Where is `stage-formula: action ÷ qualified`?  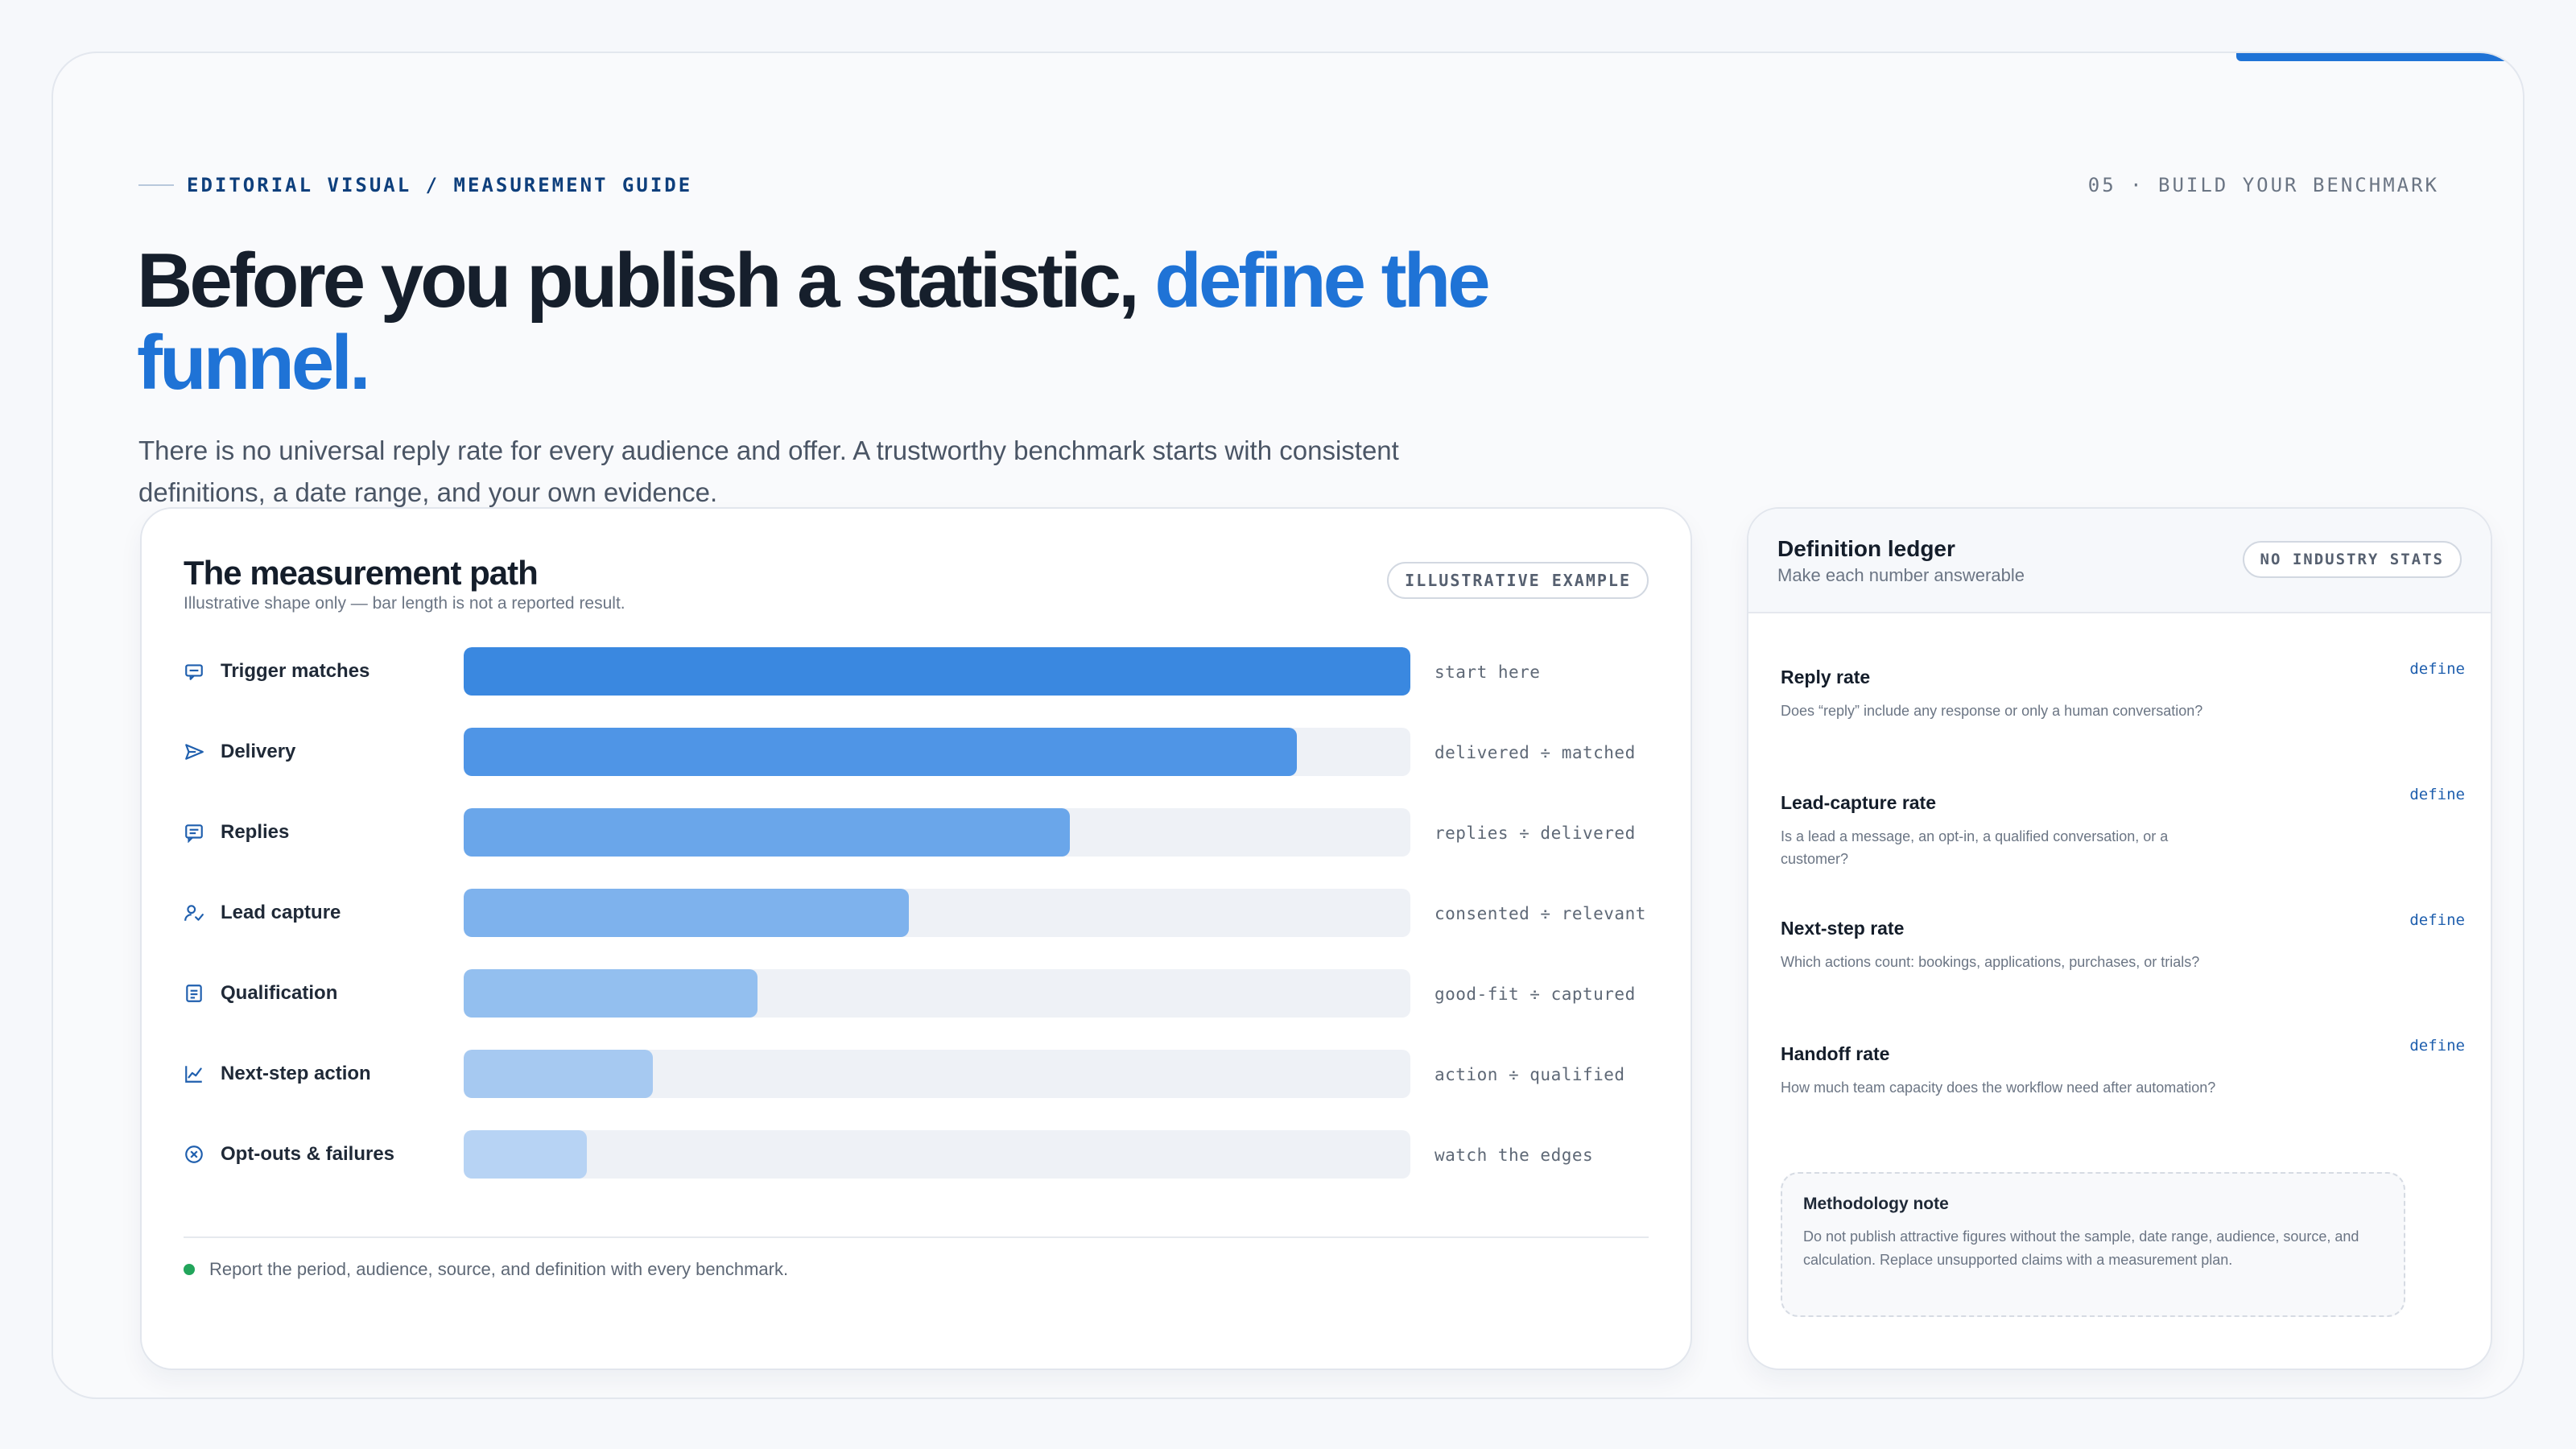 stage-formula: action ÷ qualified is located at coordinates (1530, 1074).